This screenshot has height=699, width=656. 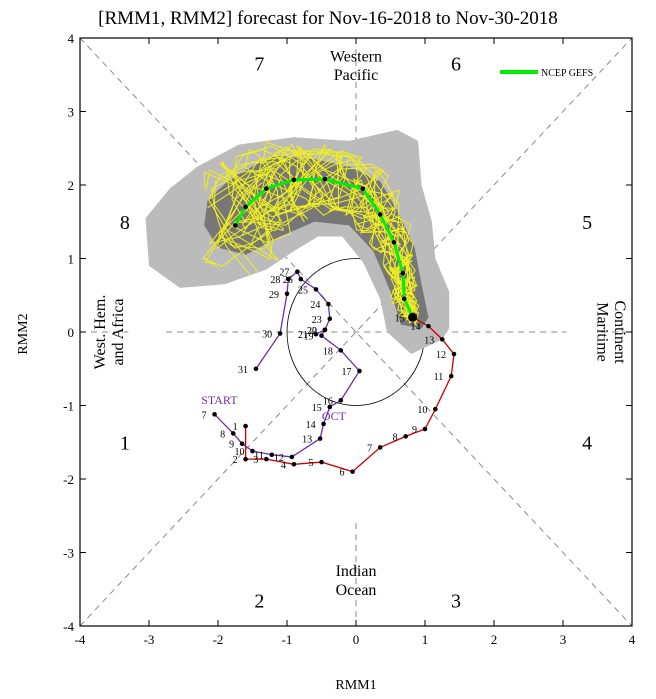 What do you see at coordinates (317, 408) in the screenshot?
I see `october-track-day-label: 15` at bounding box center [317, 408].